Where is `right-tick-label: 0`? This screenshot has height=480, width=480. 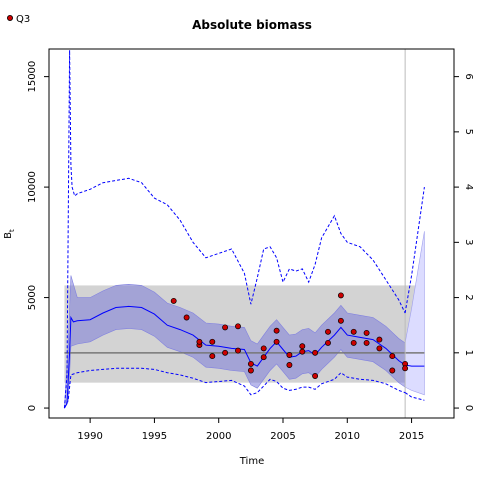
right-tick-label: 0 is located at coordinates (468, 408).